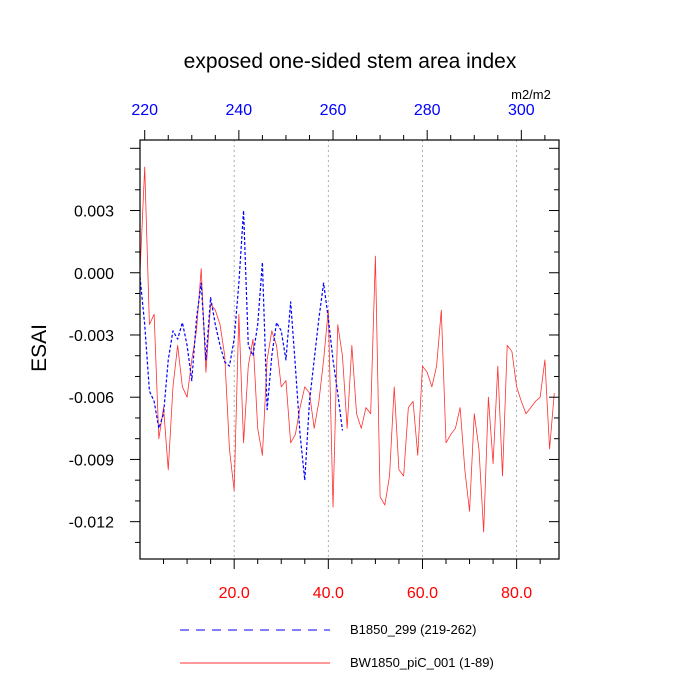  I want to click on top-tick-label: 220, so click(144, 110).